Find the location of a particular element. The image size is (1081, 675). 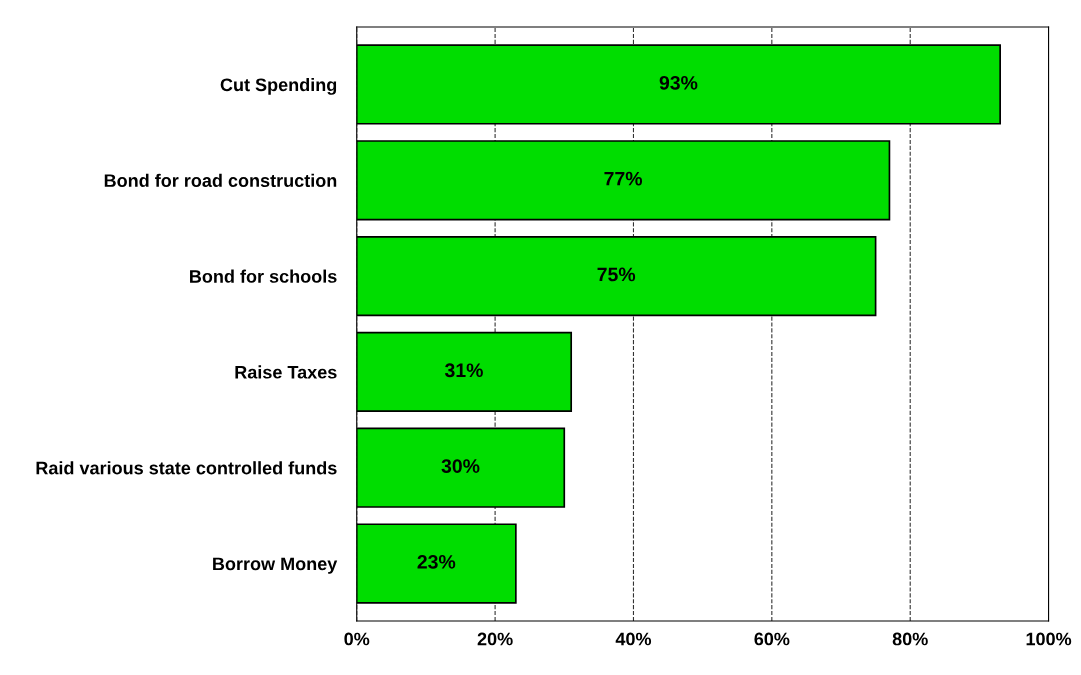

data-label: 31% is located at coordinates (463, 370).